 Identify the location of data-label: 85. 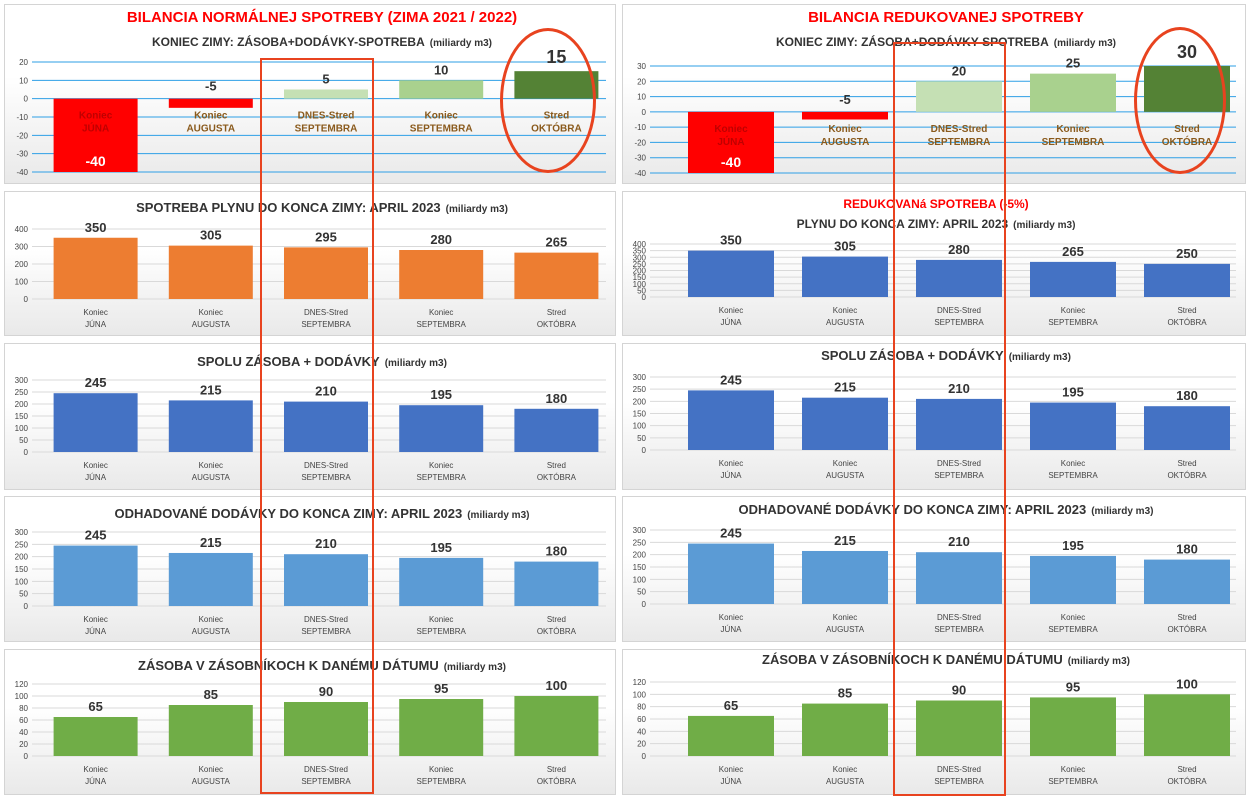
(845, 693).